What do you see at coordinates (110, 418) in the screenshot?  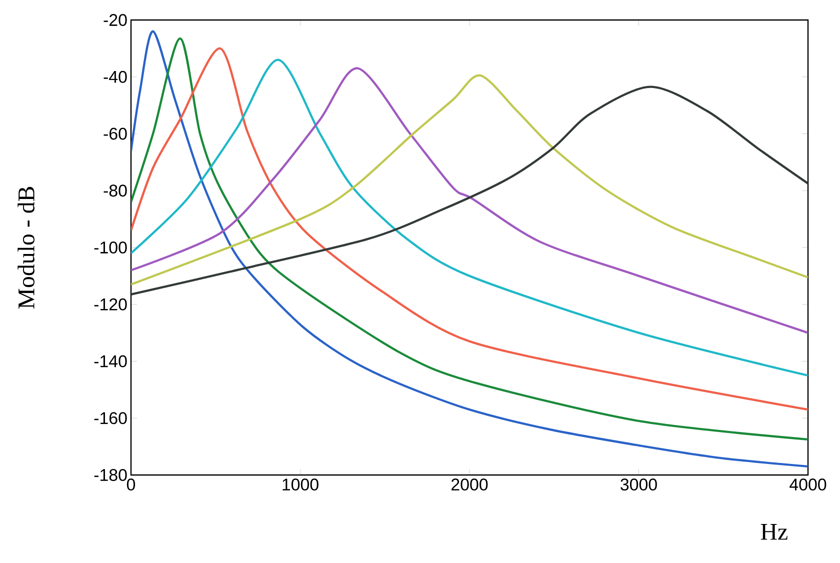 I see `y-tick-label: -160` at bounding box center [110, 418].